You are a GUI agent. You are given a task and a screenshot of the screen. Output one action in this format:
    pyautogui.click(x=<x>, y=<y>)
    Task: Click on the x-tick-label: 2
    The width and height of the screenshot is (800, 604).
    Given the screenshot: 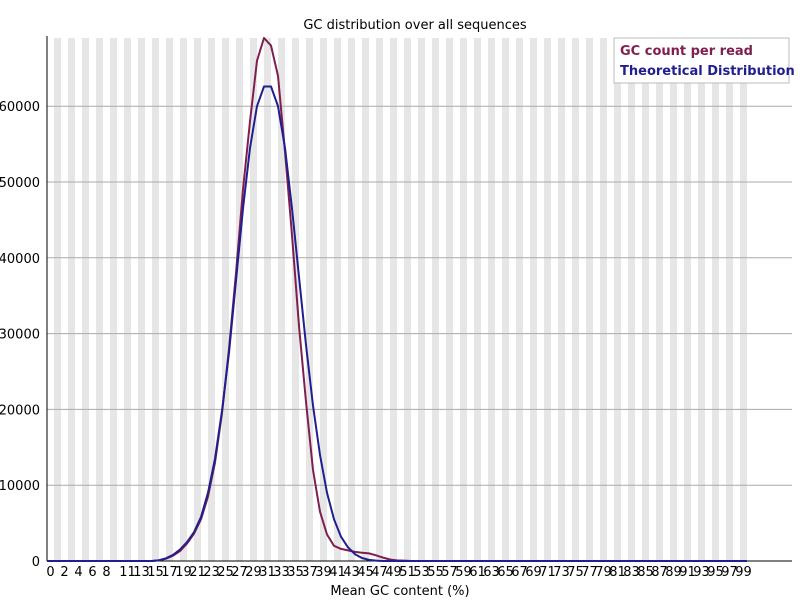 What is the action you would take?
    pyautogui.click(x=64, y=572)
    